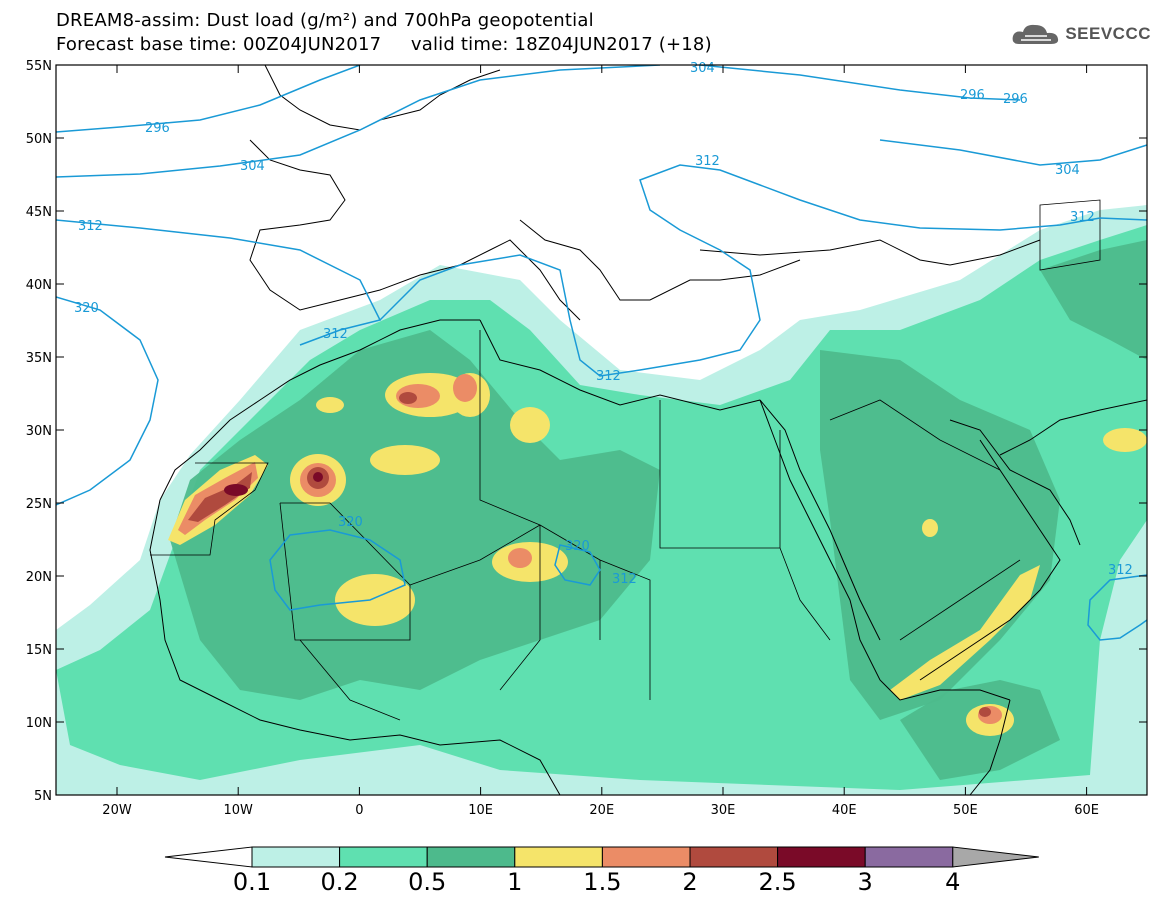 The image size is (1165, 907). Describe the element at coordinates (1035, 34) in the screenshot. I see `cloud-icon` at that location.